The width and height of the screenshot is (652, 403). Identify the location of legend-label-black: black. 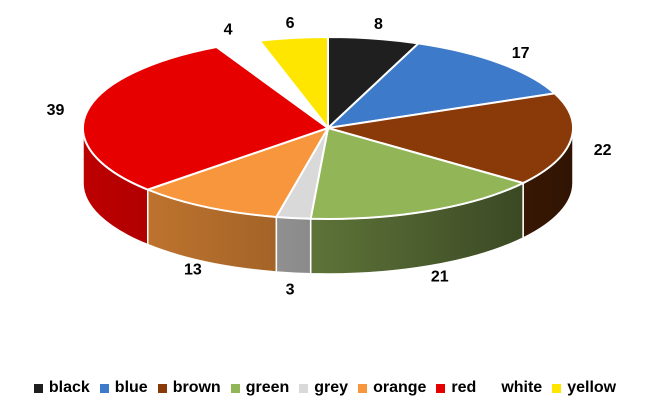
(69, 387).